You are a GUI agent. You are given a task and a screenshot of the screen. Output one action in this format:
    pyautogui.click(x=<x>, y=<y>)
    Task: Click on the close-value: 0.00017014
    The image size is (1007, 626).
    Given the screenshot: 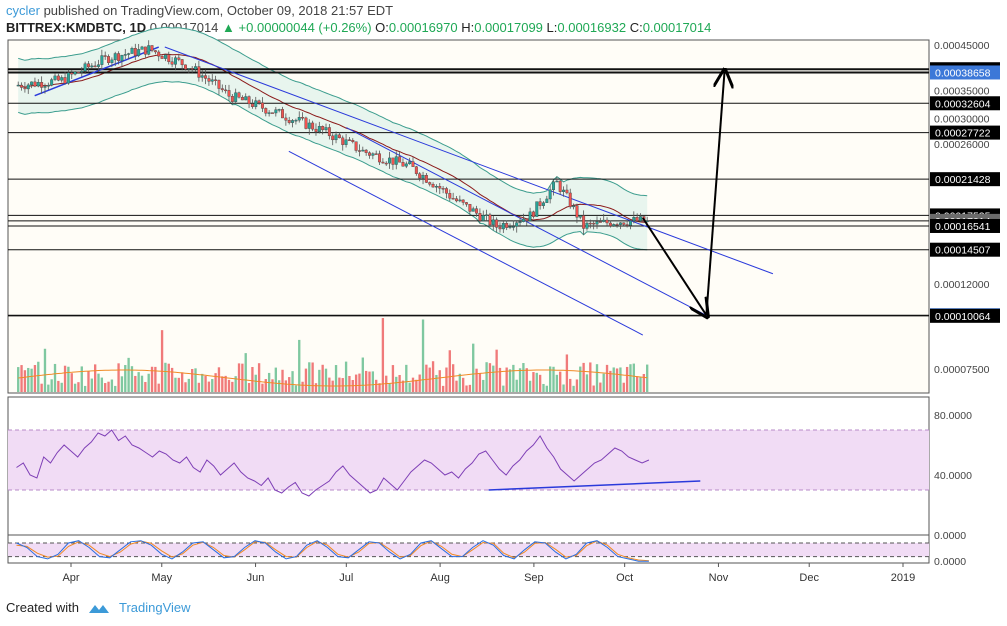 What is the action you would take?
    pyautogui.click(x=677, y=27)
    